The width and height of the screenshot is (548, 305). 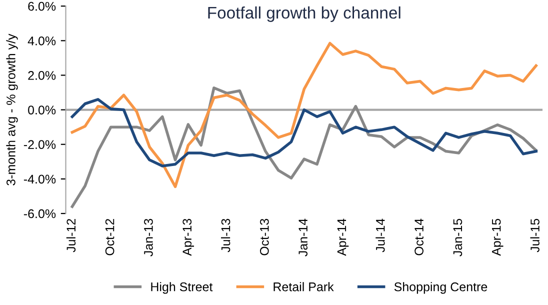 I want to click on x-tick-label: Jul-15, so click(x=535, y=235).